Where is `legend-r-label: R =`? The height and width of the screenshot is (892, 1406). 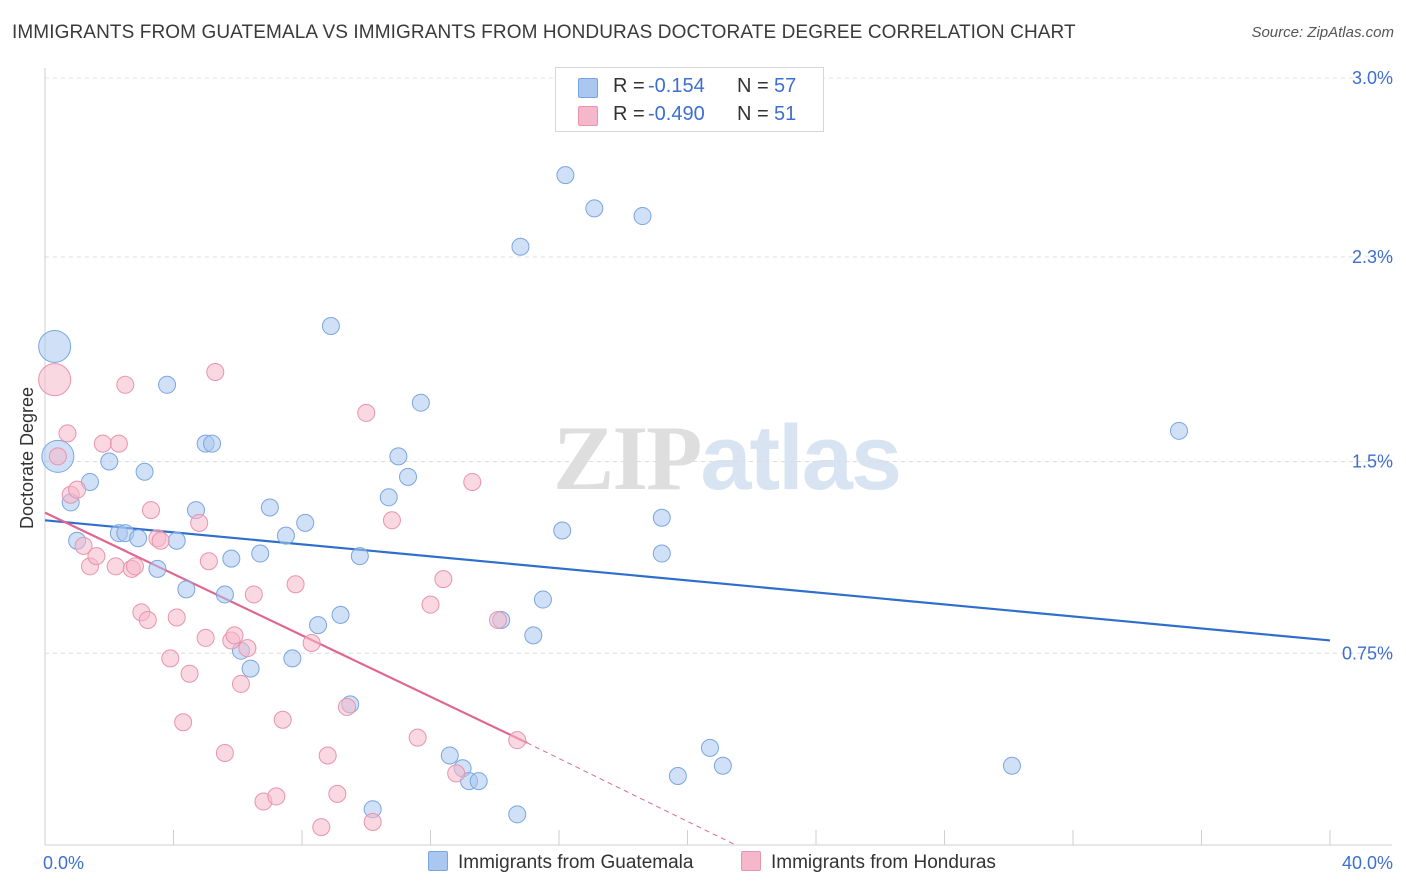
legend-r-label: R = is located at coordinates (629, 114).